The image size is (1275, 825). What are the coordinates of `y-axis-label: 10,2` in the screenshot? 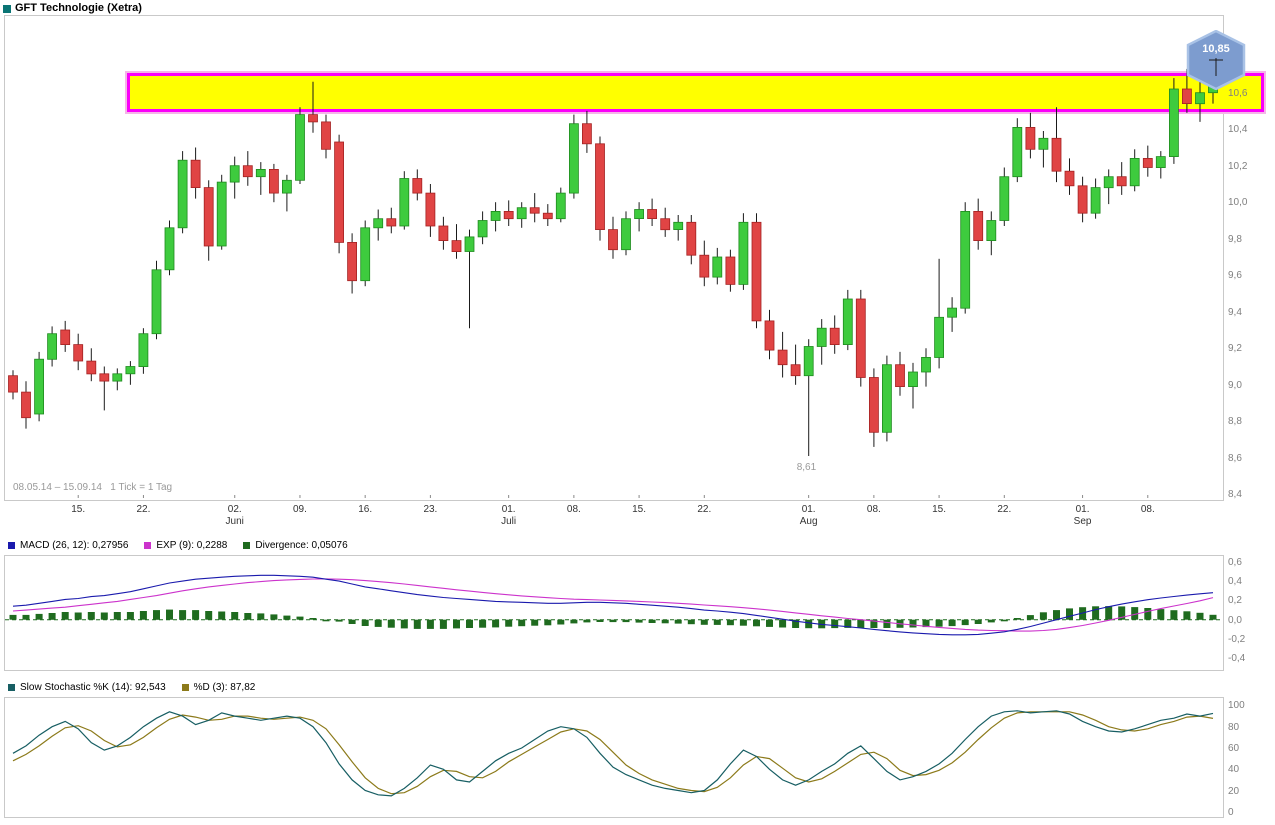 It's located at (1238, 166).